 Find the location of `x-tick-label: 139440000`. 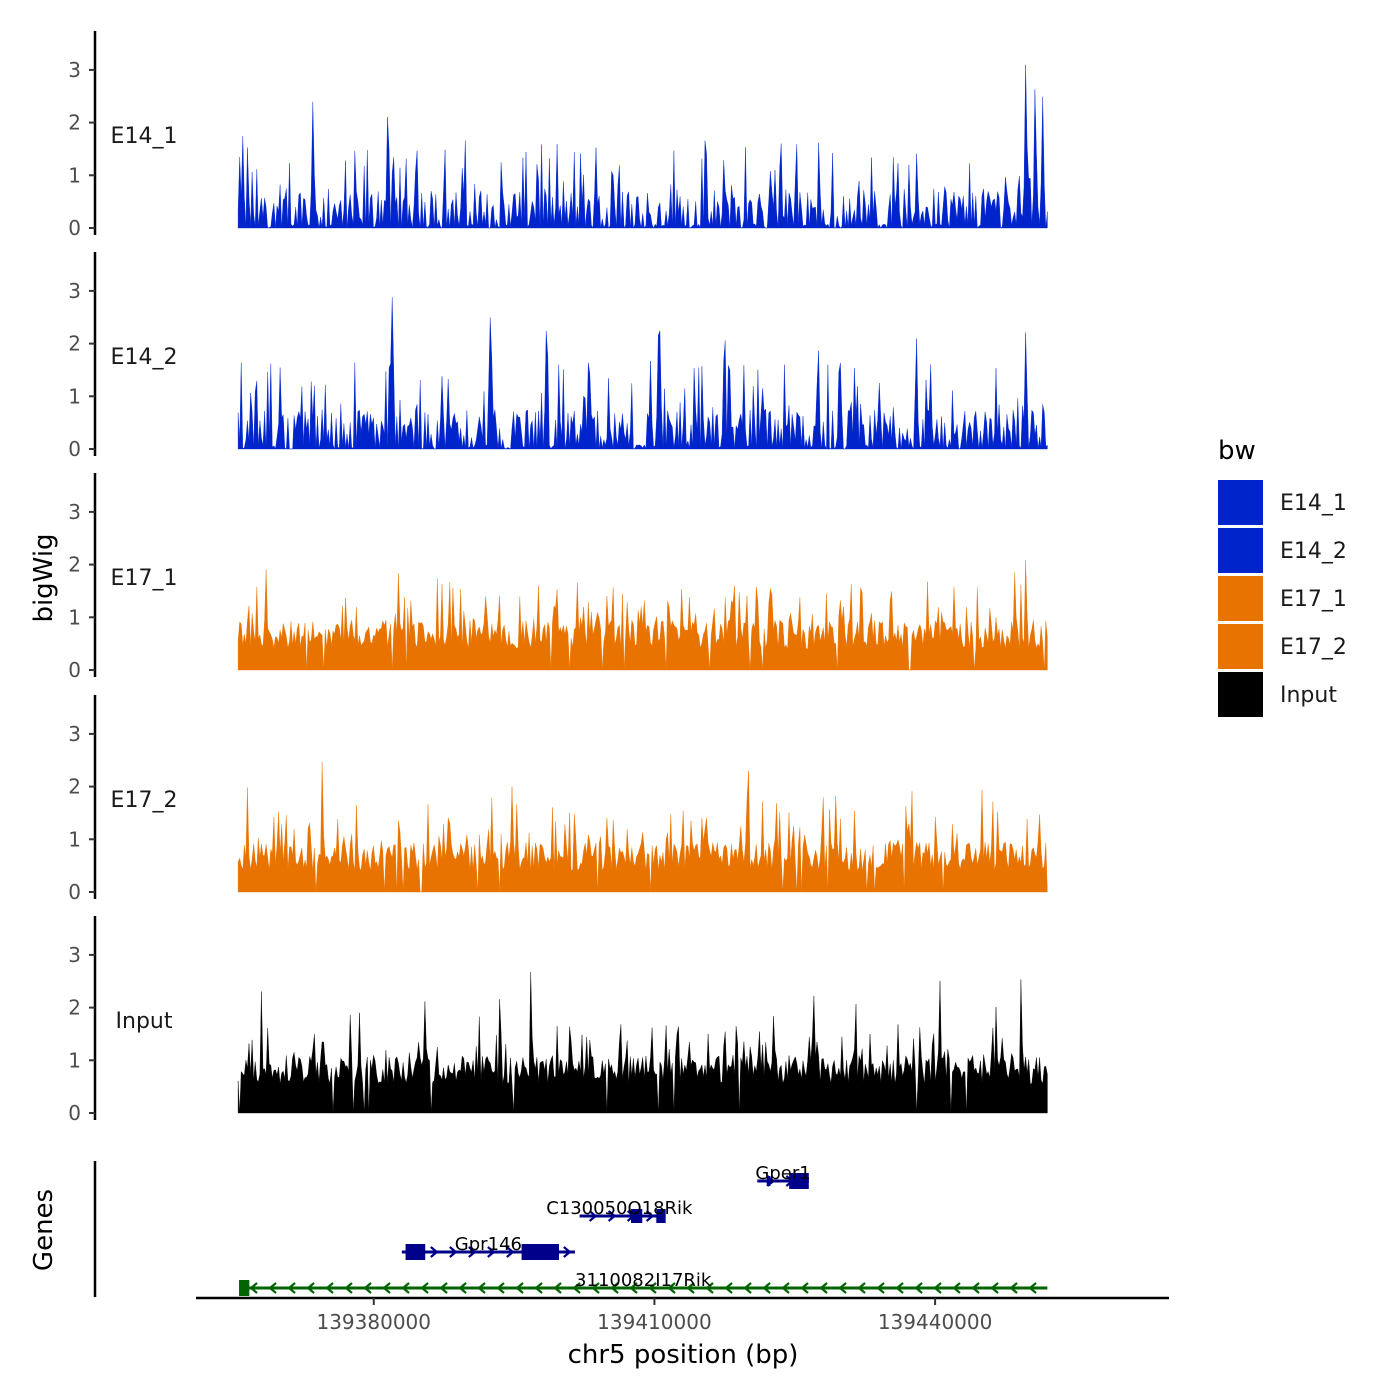

x-tick-label: 139440000 is located at coordinates (935, 1322).